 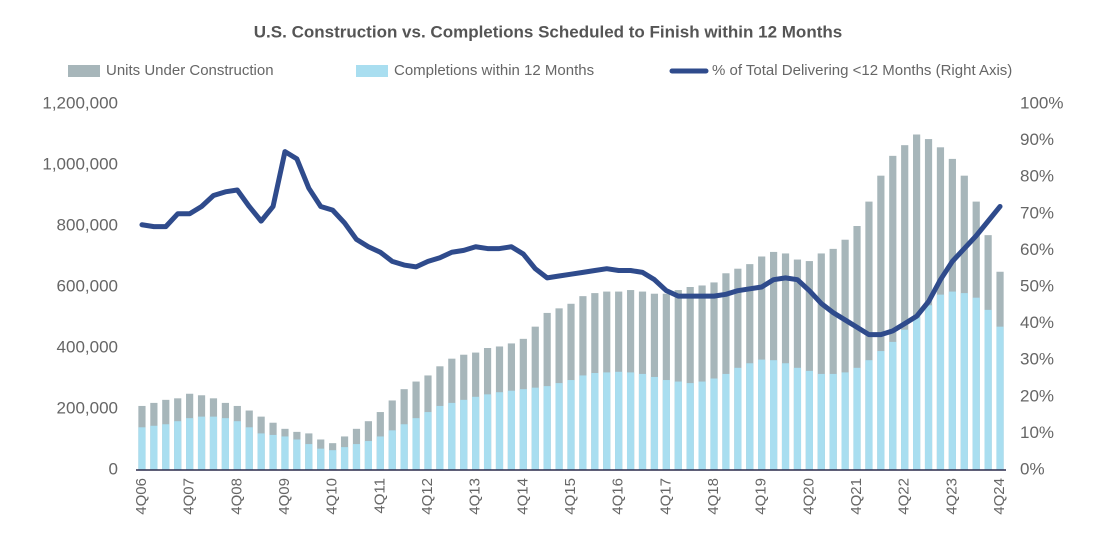 What do you see at coordinates (80, 102) in the screenshot?
I see `y-tick-label: 1,200,000` at bounding box center [80, 102].